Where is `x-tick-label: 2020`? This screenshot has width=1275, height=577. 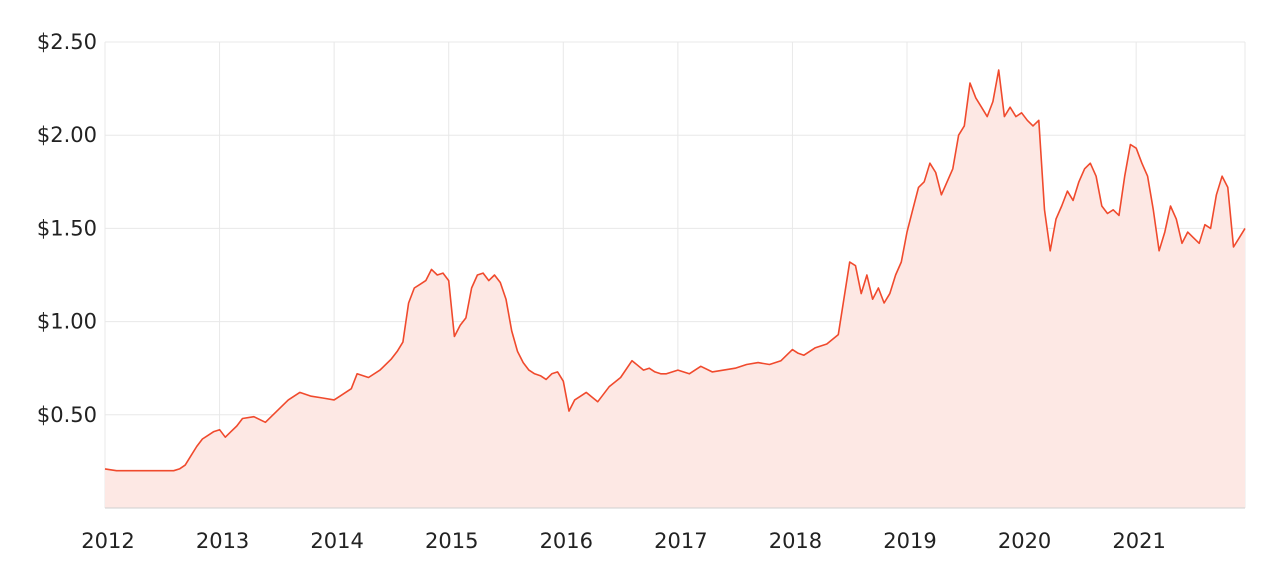
x-tick-label: 2020 is located at coordinates (1024, 541).